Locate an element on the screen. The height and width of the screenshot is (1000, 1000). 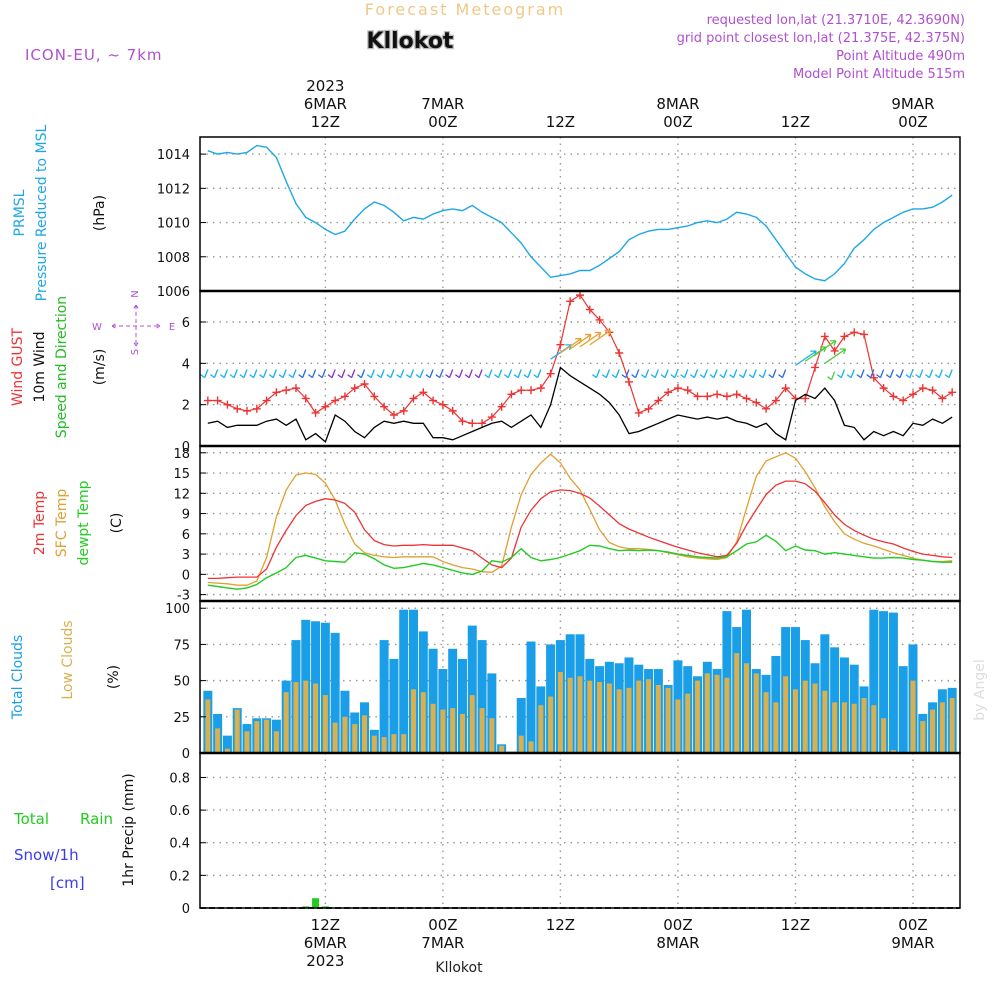
y-tick-label: 0.6 is located at coordinates (179, 811).